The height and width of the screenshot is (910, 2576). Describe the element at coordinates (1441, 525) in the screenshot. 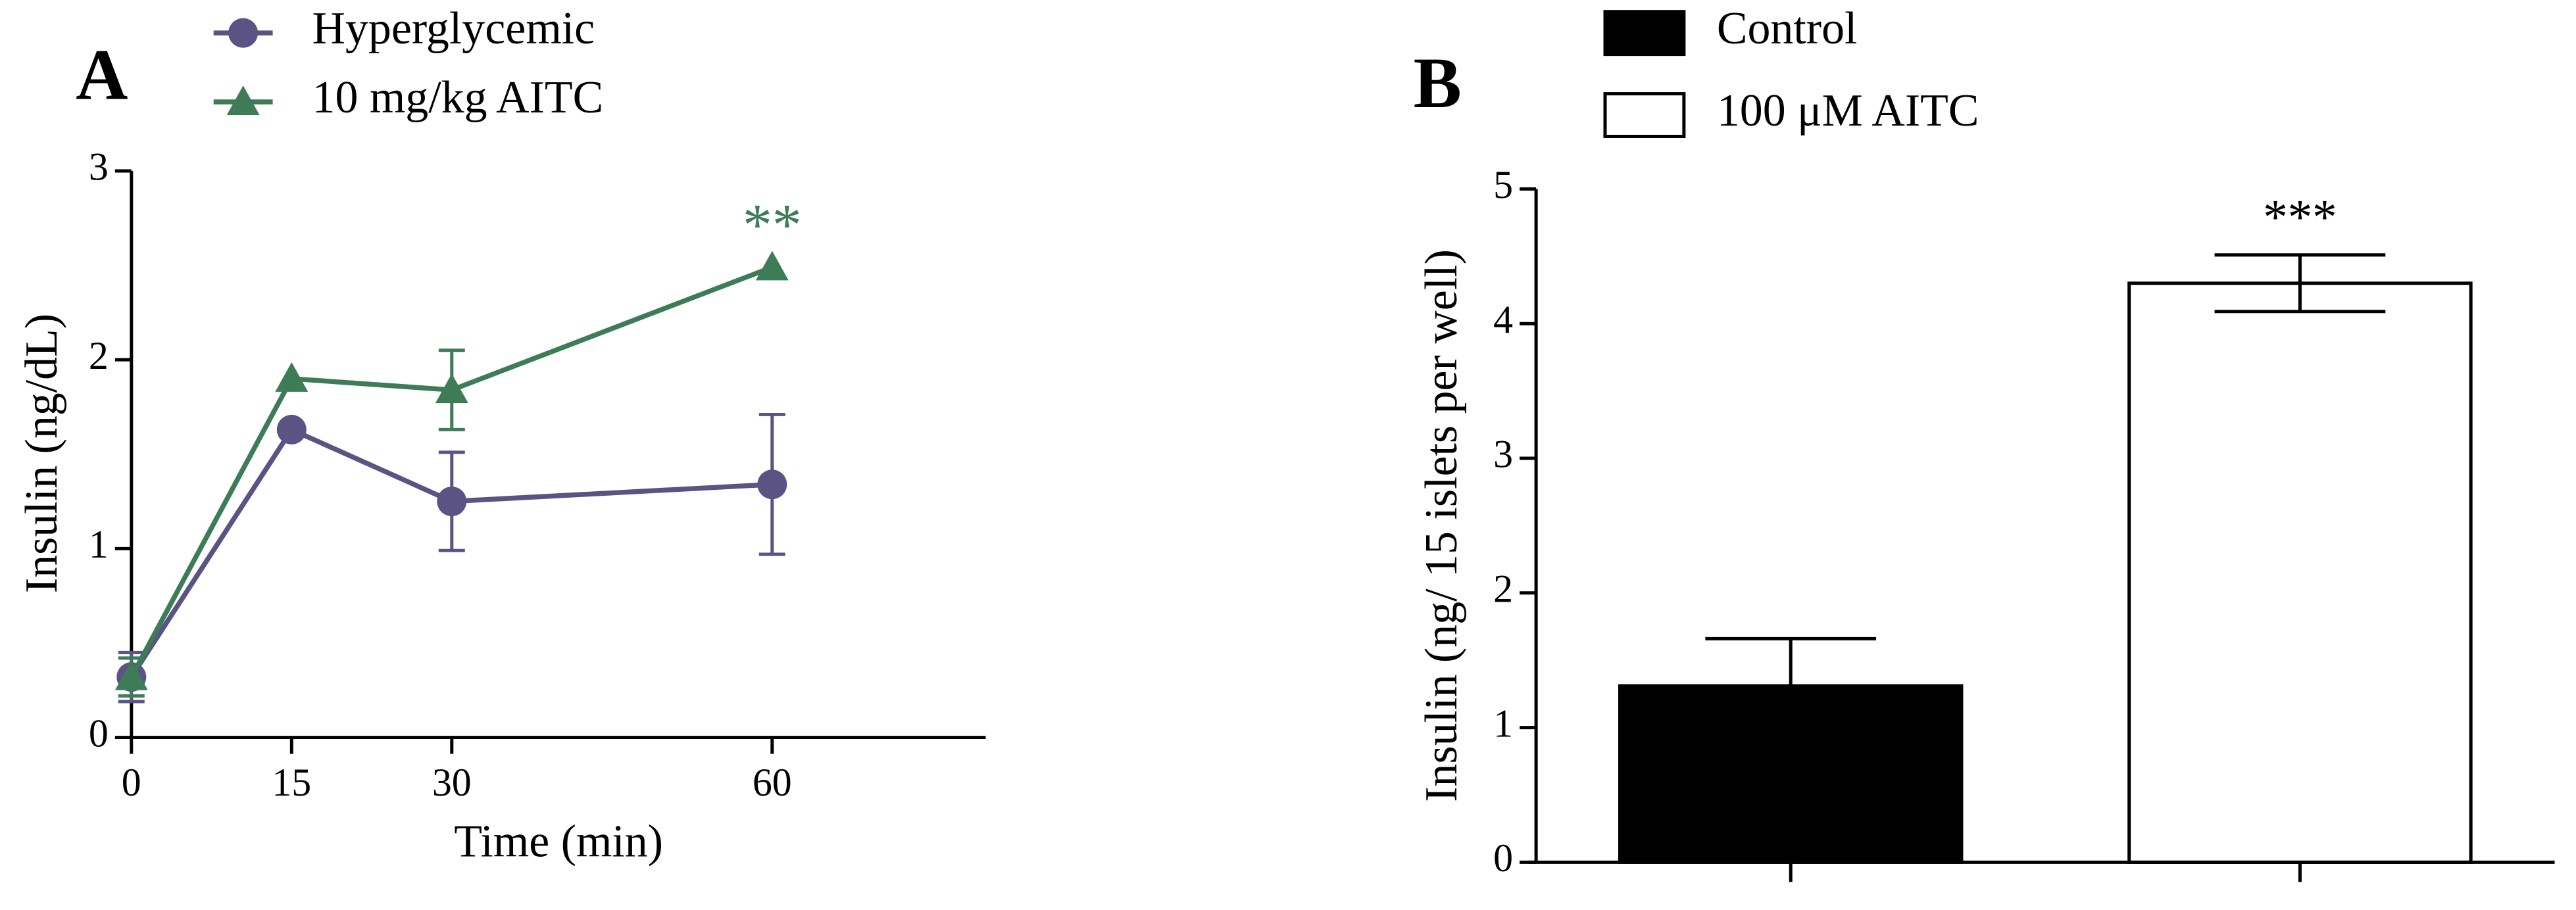

I see `y-axis-label: Insulin (ng/ 15 islets per well)` at that location.